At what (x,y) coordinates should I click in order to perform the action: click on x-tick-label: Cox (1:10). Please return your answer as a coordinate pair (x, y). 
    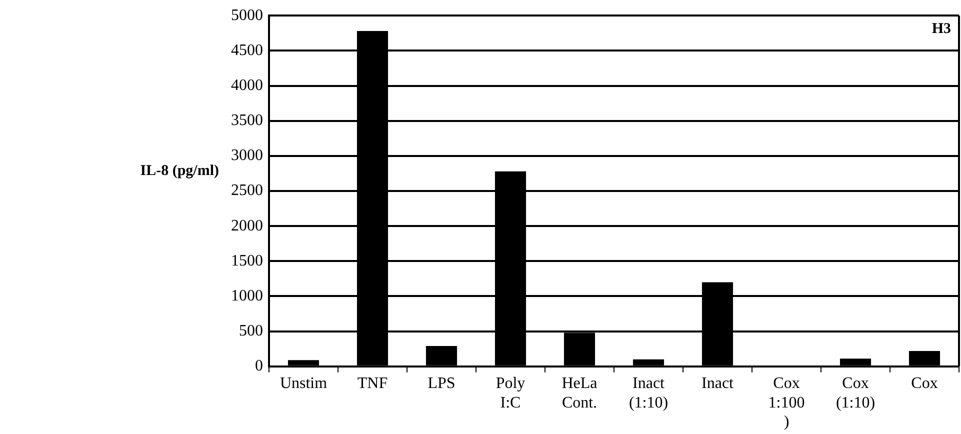
    Looking at the image, I should click on (856, 393).